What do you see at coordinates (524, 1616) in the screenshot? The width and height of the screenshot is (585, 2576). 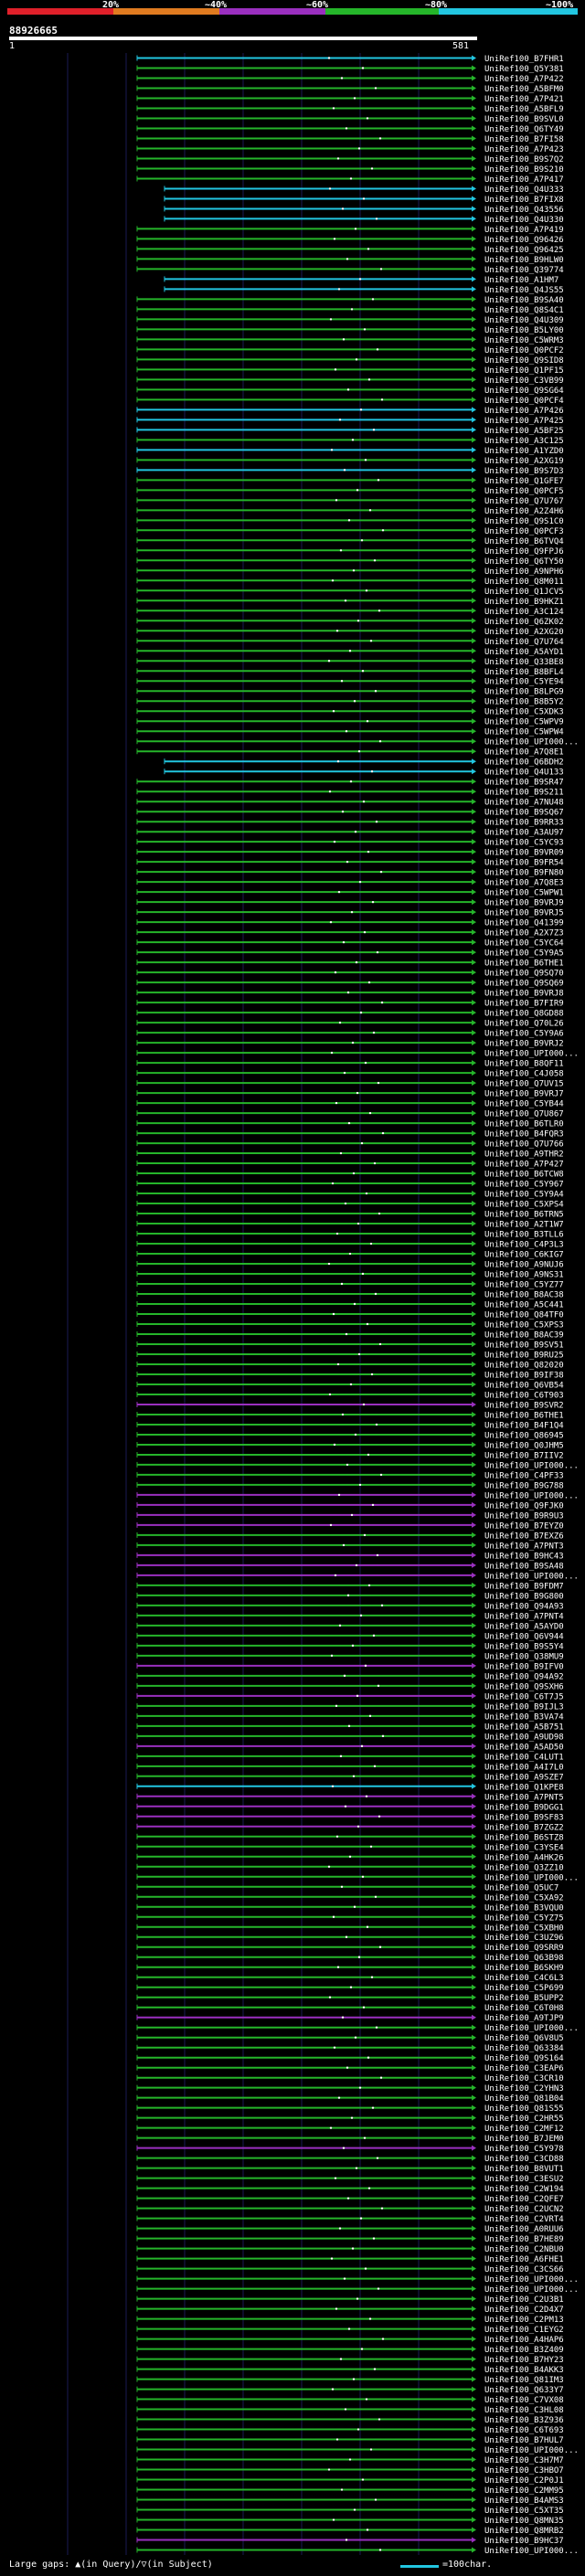 I see `hit-label: UniRef100_A7PNT4` at bounding box center [524, 1616].